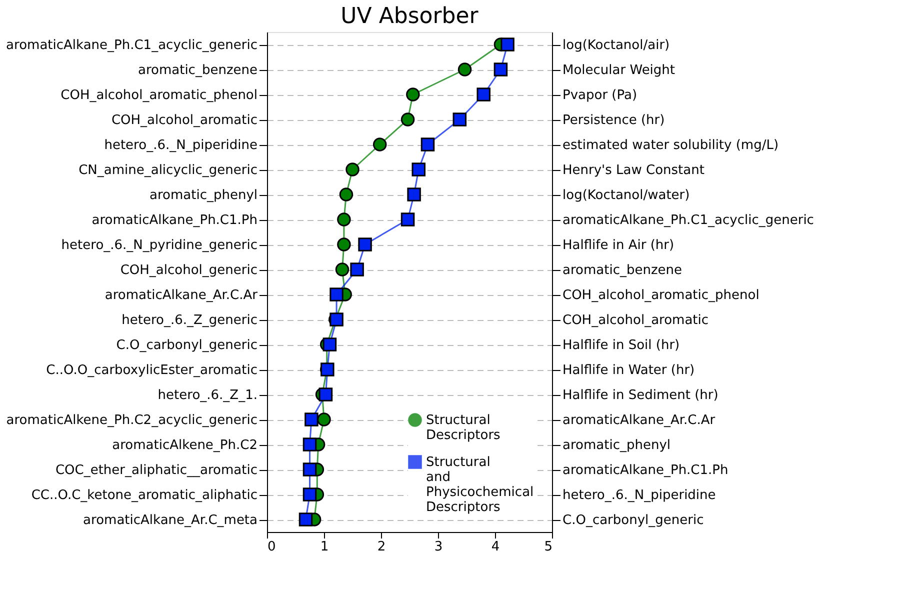  I want to click on y-tick-label: COH_alcohol_aromatic_phenol, so click(159, 95).